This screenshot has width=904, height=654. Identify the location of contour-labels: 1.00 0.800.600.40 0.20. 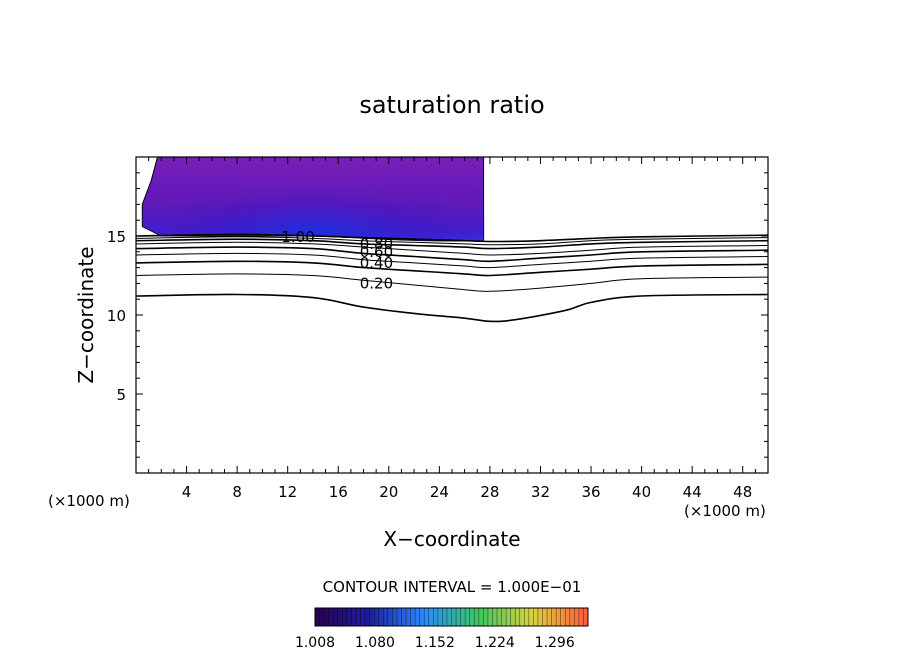
(337, 260).